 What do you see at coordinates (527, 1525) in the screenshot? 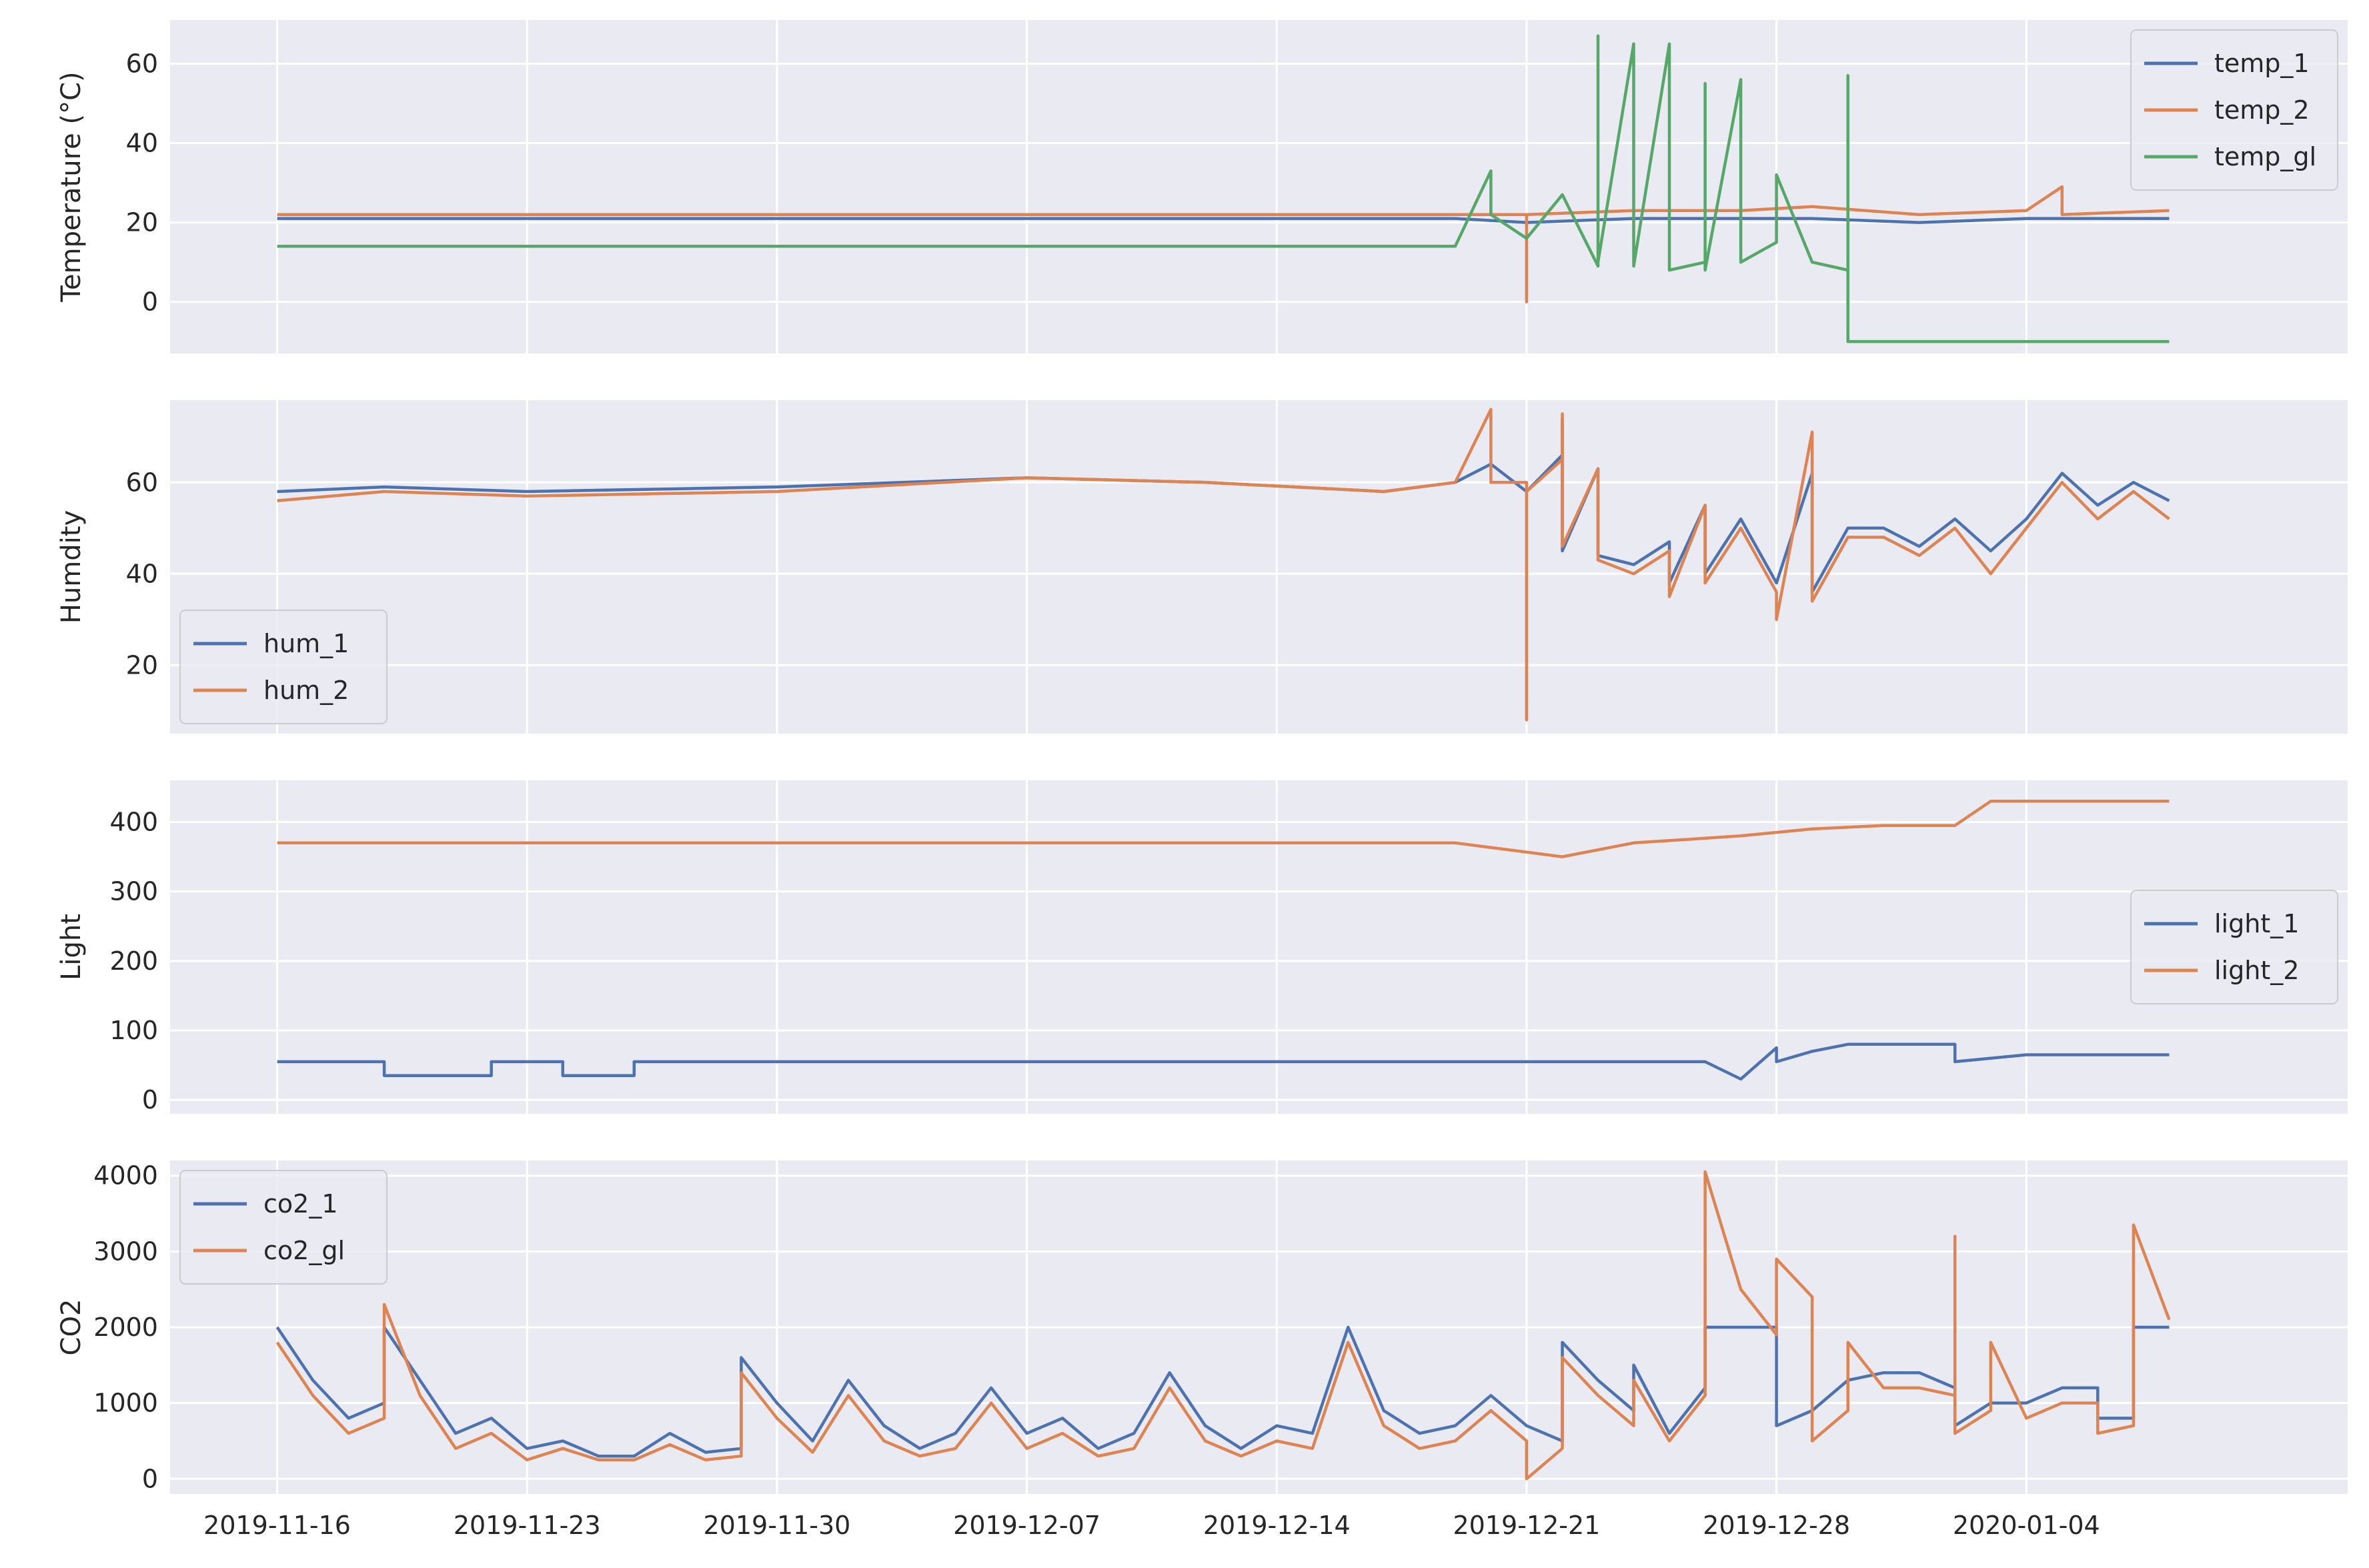
I see `x-tick-label: 2019-11-23` at bounding box center [527, 1525].